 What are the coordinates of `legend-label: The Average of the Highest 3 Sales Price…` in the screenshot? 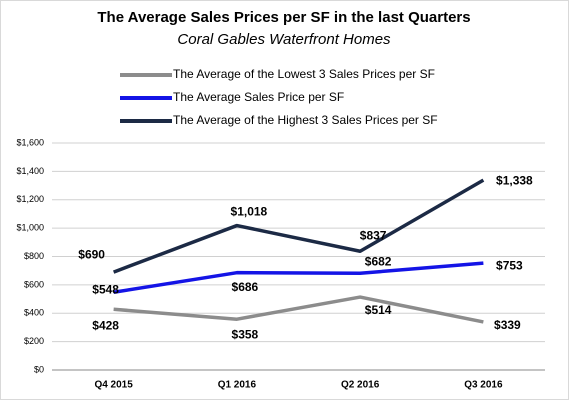 It's located at (305, 120).